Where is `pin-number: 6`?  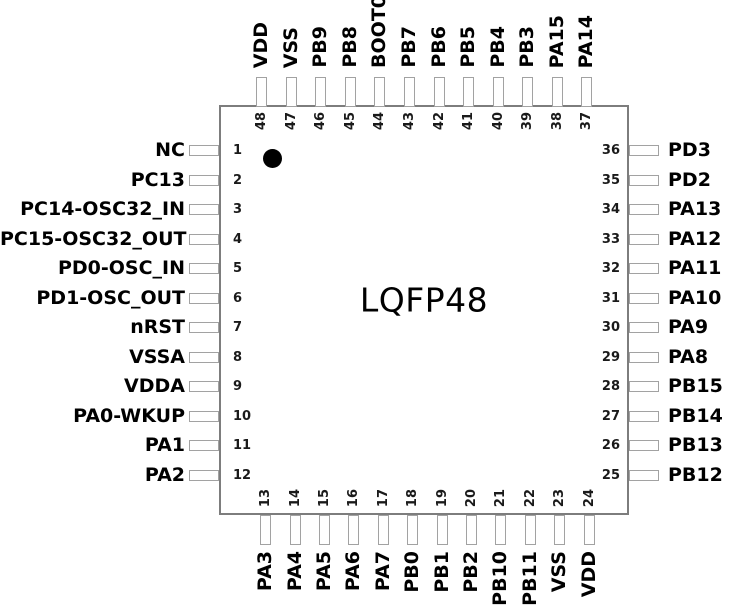 pin-number: 6 is located at coordinates (238, 298).